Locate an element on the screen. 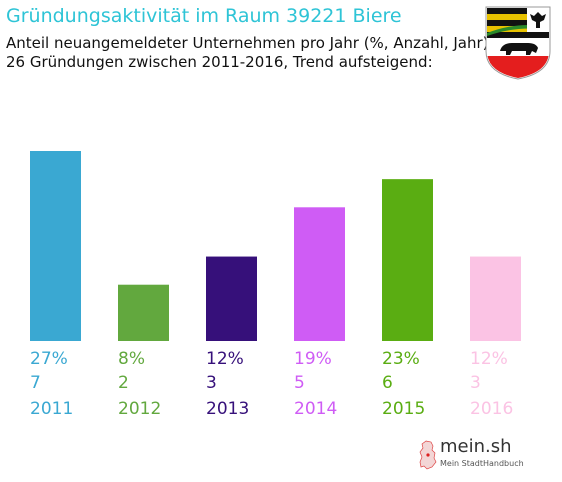 This screenshot has width=562, height=482. value-label-2015: 23% is located at coordinates (401, 359).